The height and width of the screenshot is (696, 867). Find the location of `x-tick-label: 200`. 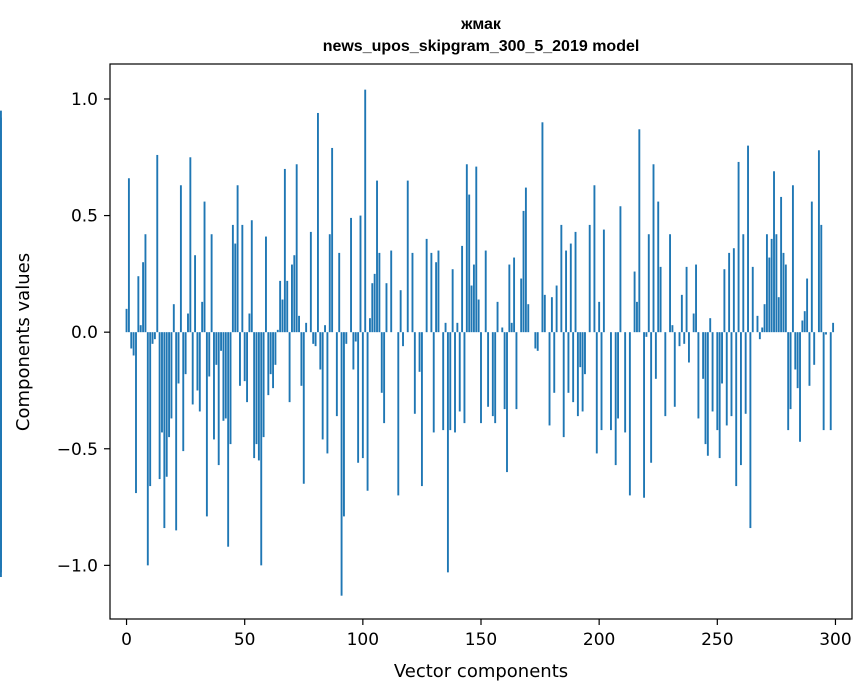

x-tick-label: 200 is located at coordinates (599, 640).